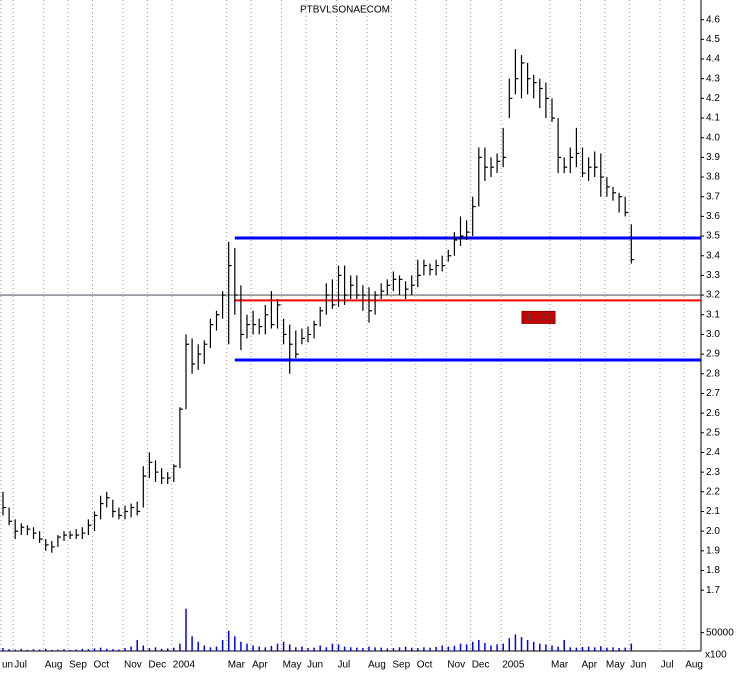 This screenshot has width=751, height=675. Describe the element at coordinates (713, 118) in the screenshot. I see `y-tick-label: 4.1` at that location.